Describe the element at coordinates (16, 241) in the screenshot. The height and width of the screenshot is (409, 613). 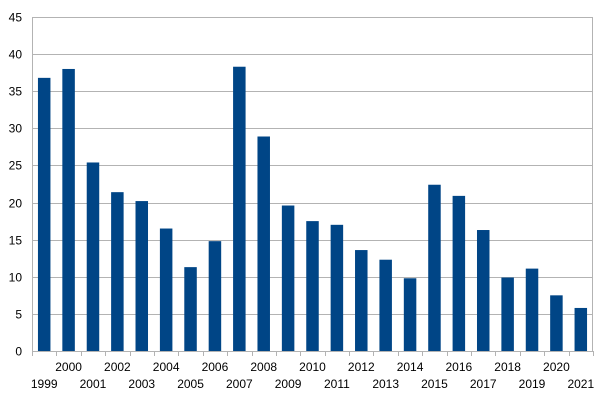
I see `y-tick-label: 15` at that location.